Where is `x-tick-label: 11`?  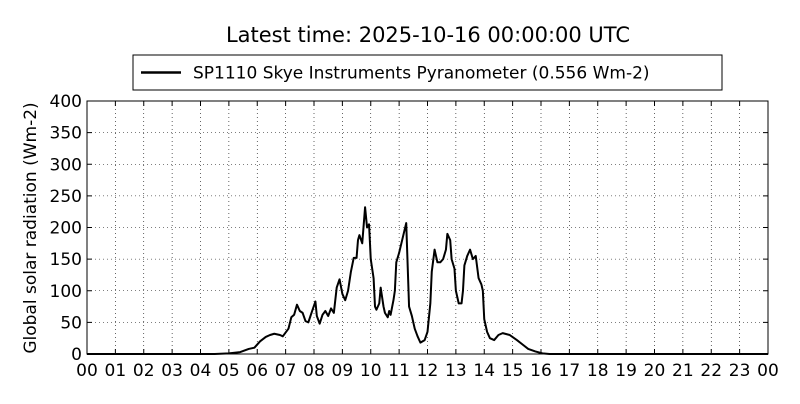 x-tick-label: 11 is located at coordinates (399, 371).